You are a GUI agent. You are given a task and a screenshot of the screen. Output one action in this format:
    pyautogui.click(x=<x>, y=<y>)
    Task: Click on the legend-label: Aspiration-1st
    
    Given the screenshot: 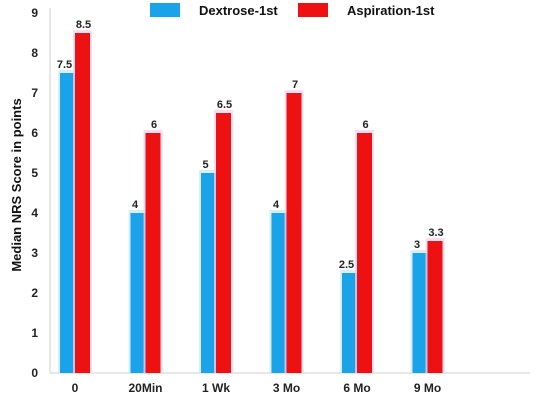 What is the action you would take?
    pyautogui.click(x=391, y=10)
    